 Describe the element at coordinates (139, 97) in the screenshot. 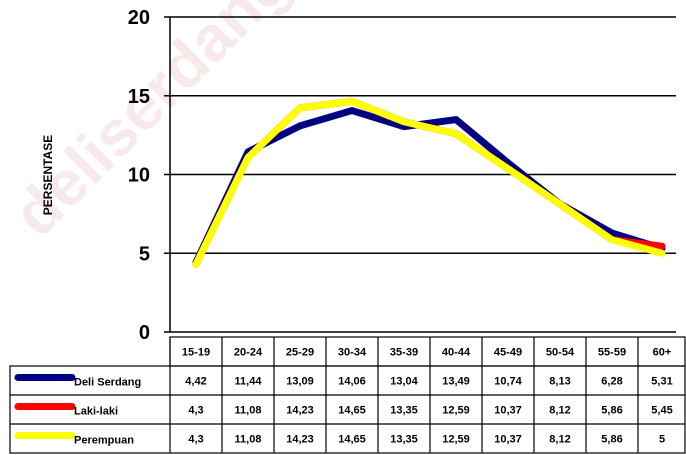

I see `y-tick-label: 15` at that location.